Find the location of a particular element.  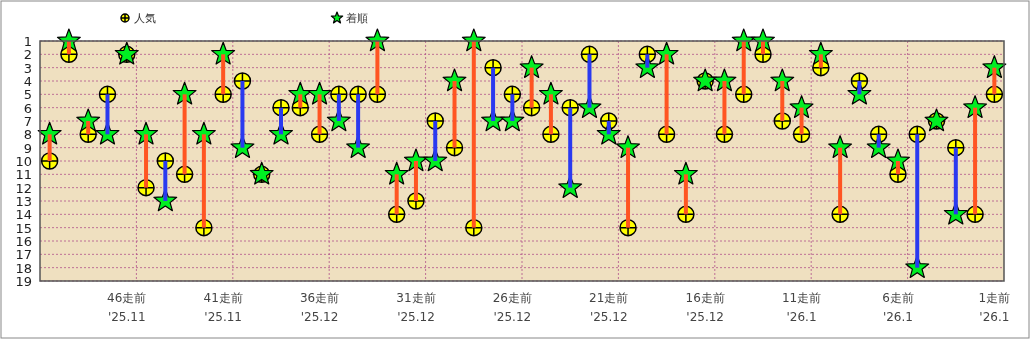

x-tick-label: 26走前 '25.12 is located at coordinates (512, 307).